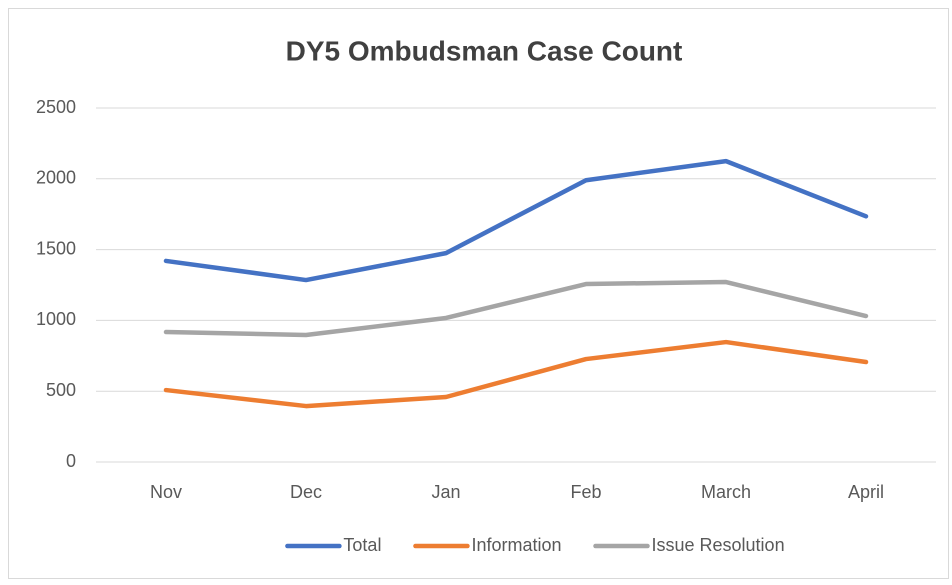  What do you see at coordinates (56, 248) in the screenshot?
I see `y-tick-label: 1500` at bounding box center [56, 248].